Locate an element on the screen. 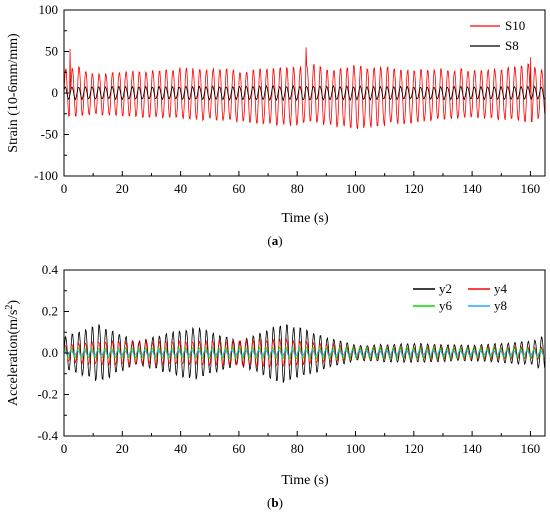  panel-b-y-tick-label: 0.0 is located at coordinates (50, 352).